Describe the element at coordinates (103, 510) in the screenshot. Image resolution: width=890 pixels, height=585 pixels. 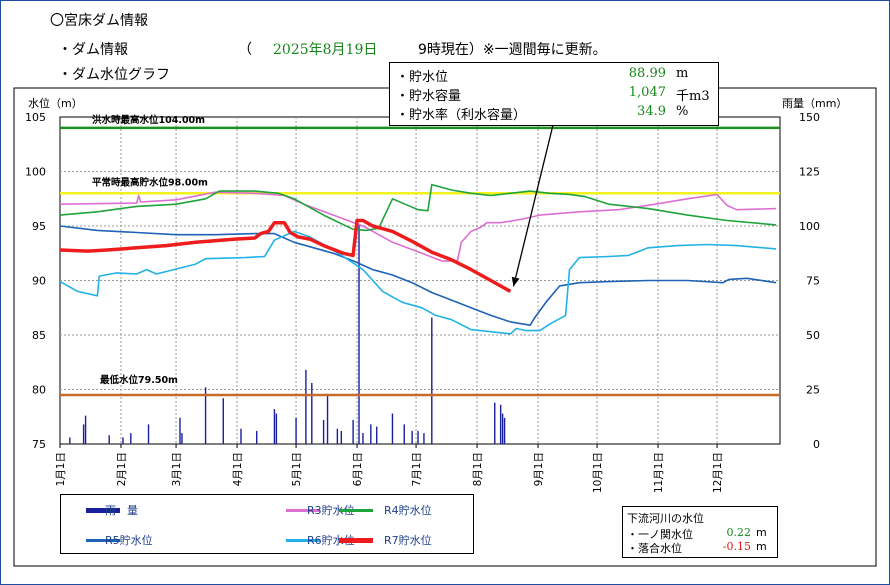
I see `legend-swatch-rainfall` at that location.